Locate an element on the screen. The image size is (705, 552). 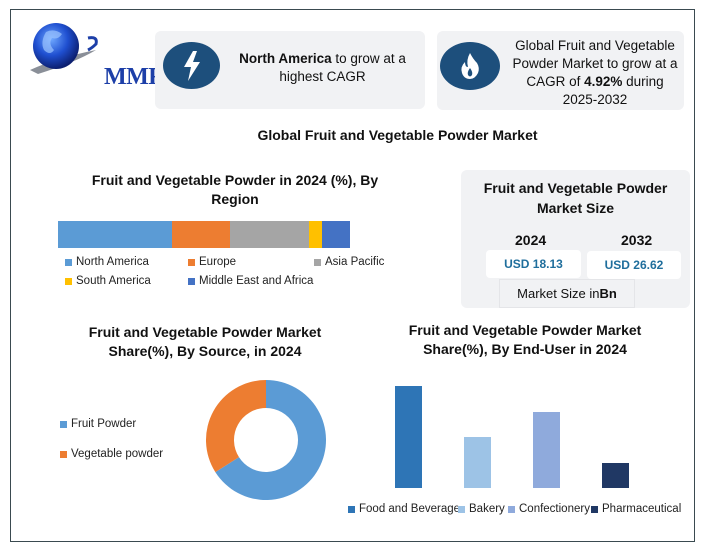
globe-icon is located at coordinates (64, 48).